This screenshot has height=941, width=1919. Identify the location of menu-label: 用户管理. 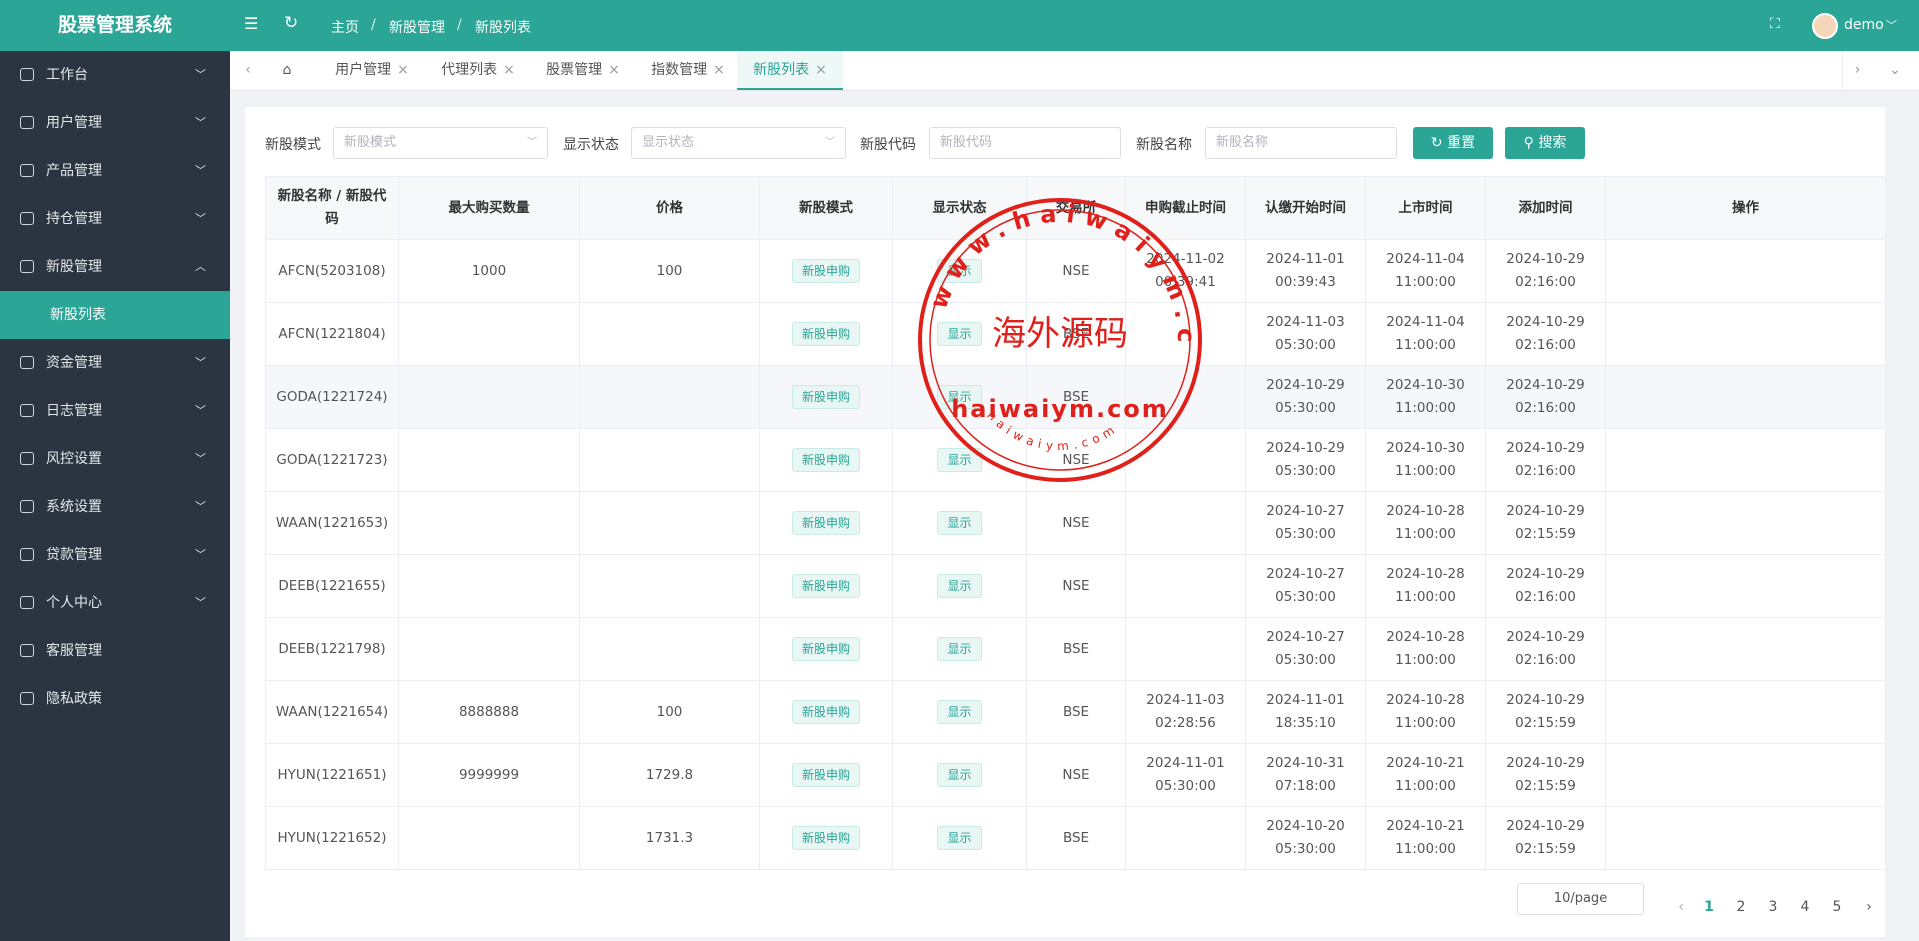
(74, 123).